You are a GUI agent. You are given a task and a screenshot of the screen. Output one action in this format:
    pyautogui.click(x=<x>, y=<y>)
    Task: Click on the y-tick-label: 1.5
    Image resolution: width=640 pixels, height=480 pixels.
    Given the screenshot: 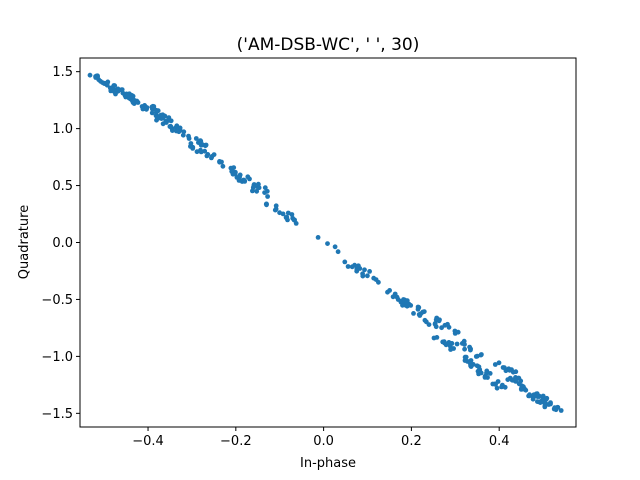 What is the action you would take?
    pyautogui.click(x=62, y=72)
    